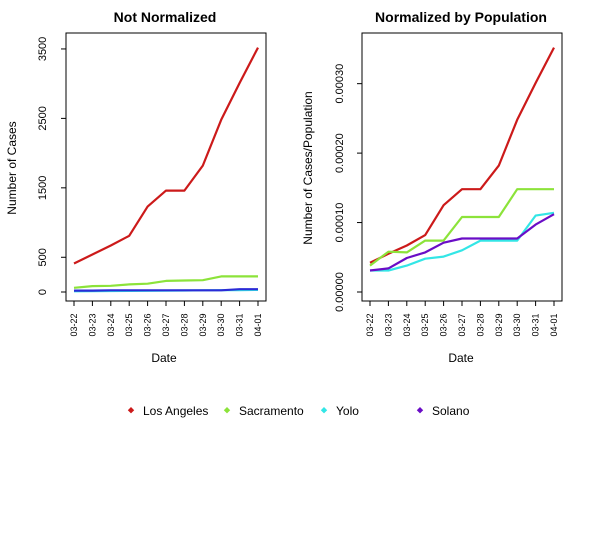 Image resolution: width=595 pixels, height=543 pixels. What do you see at coordinates (12, 167) in the screenshot?
I see `y-axis-label: Number of Cases` at bounding box center [12, 167].